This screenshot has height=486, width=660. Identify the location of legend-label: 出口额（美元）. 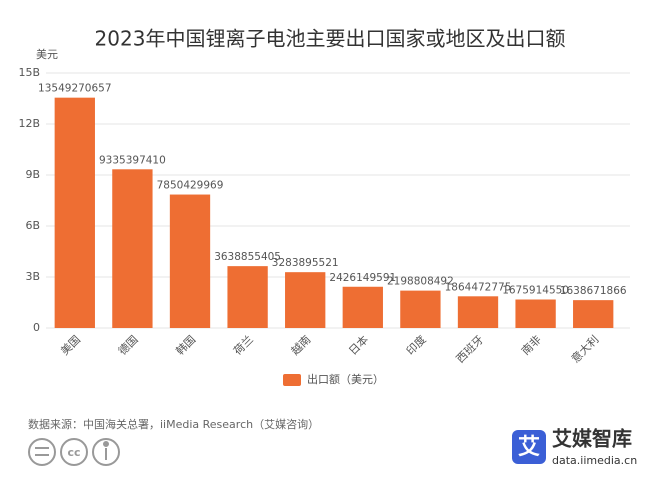
(345, 379).